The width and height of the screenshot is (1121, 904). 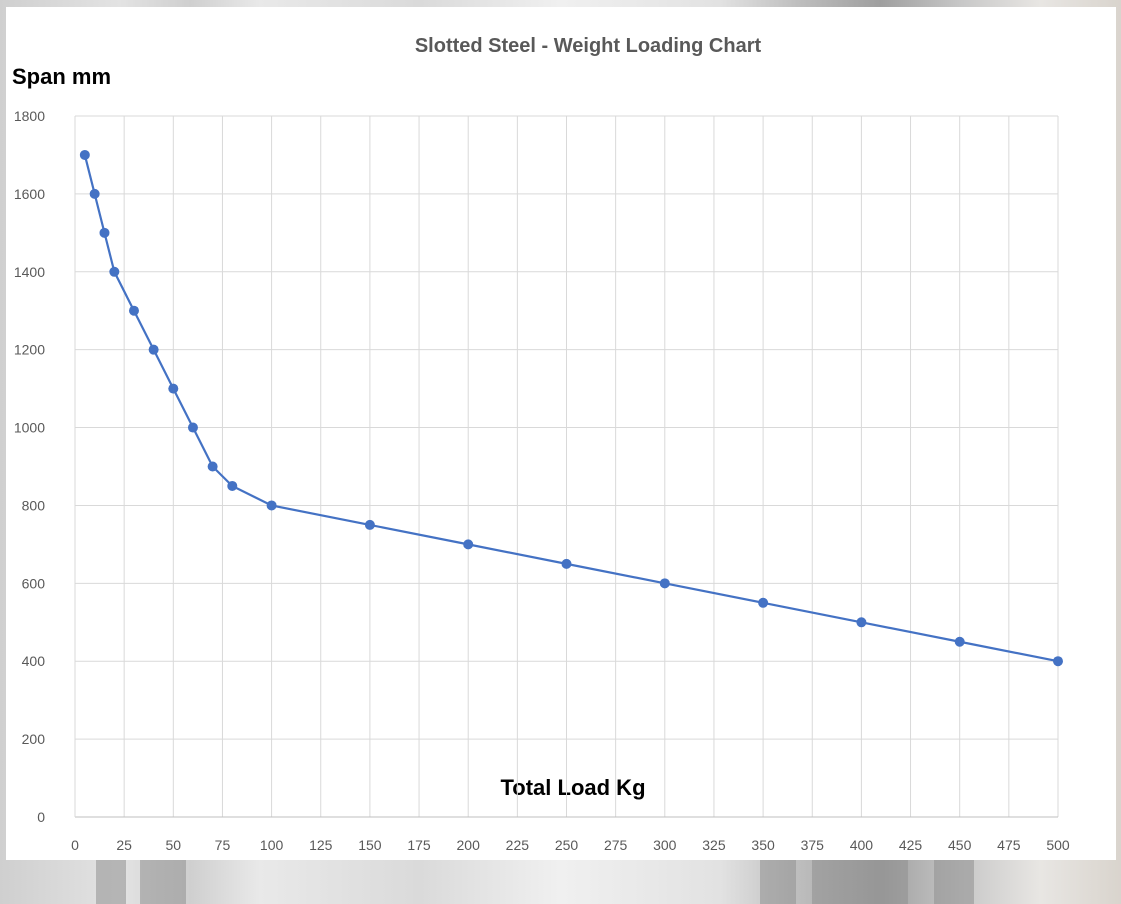 I want to click on y-tick-label: 200, so click(x=34, y=739).